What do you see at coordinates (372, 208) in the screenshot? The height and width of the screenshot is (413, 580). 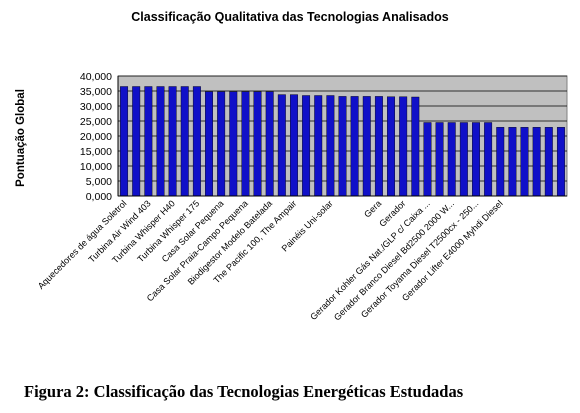 I see `x-tick-label: Gera` at bounding box center [372, 208].